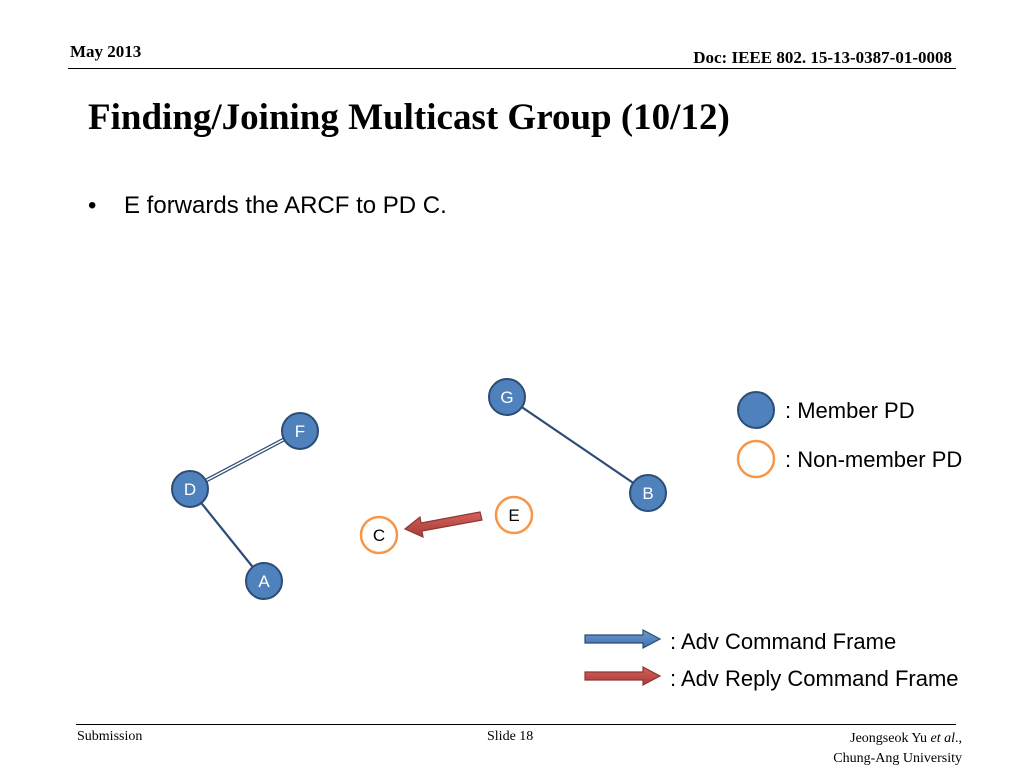  I want to click on header-doc-id: Doc: IEEE 802. 15-13-0387-01-0008, so click(822, 57).